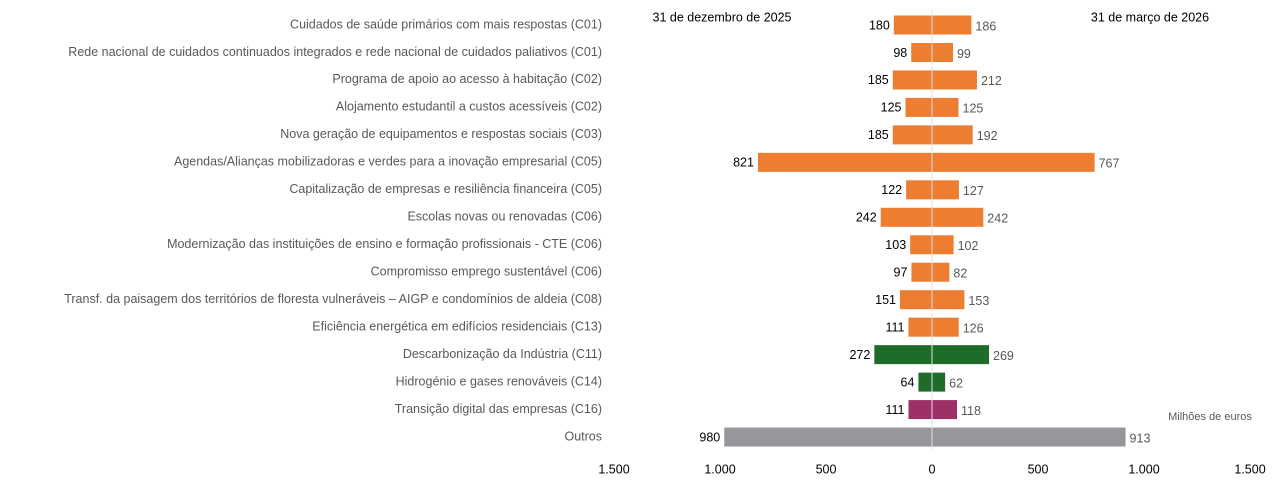  What do you see at coordinates (987, 136) in the screenshot?
I see `value-label: 192` at bounding box center [987, 136].